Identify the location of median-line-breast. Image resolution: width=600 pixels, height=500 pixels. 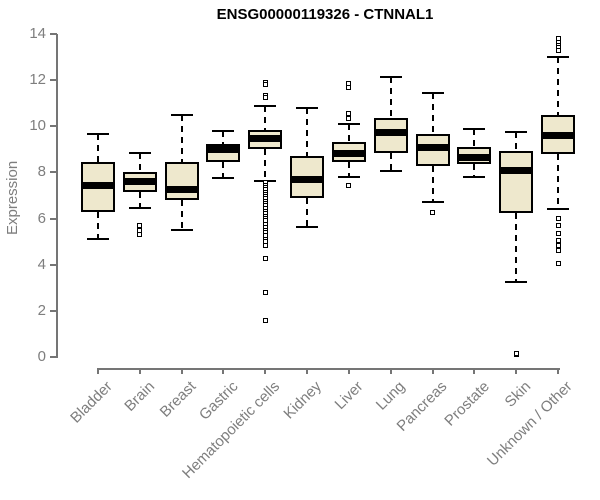
(181, 190).